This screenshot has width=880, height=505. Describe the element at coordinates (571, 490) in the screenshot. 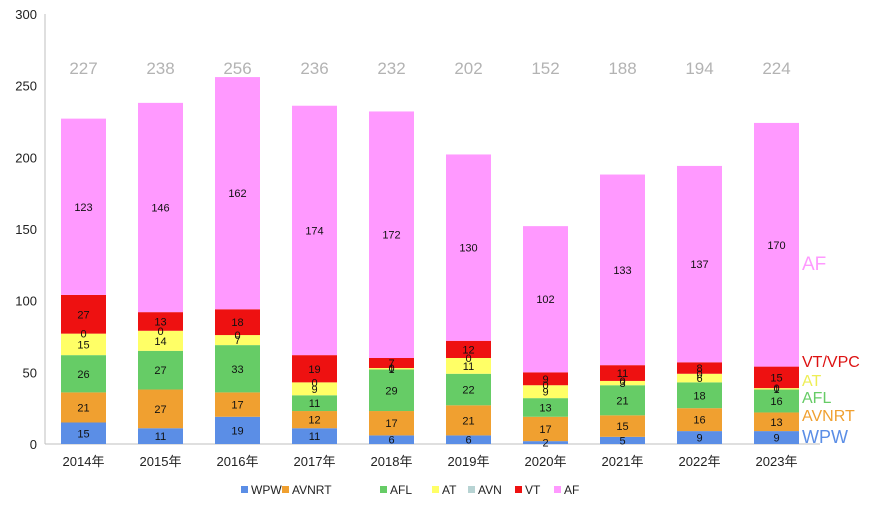

I see `legend-label: AF` at that location.